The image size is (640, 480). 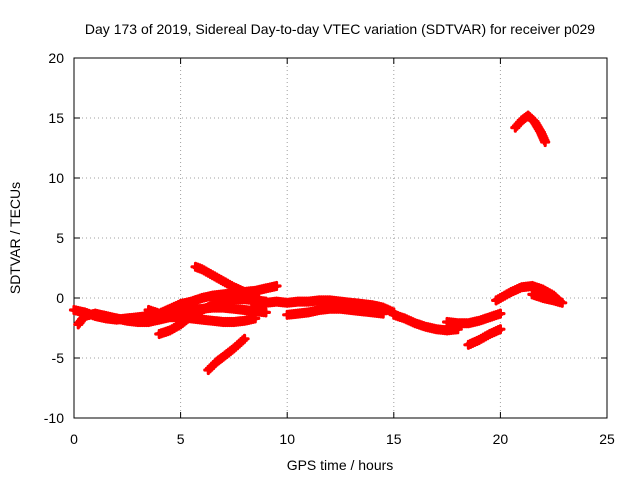 I want to click on y-tick-label: 10, so click(x=56, y=178).